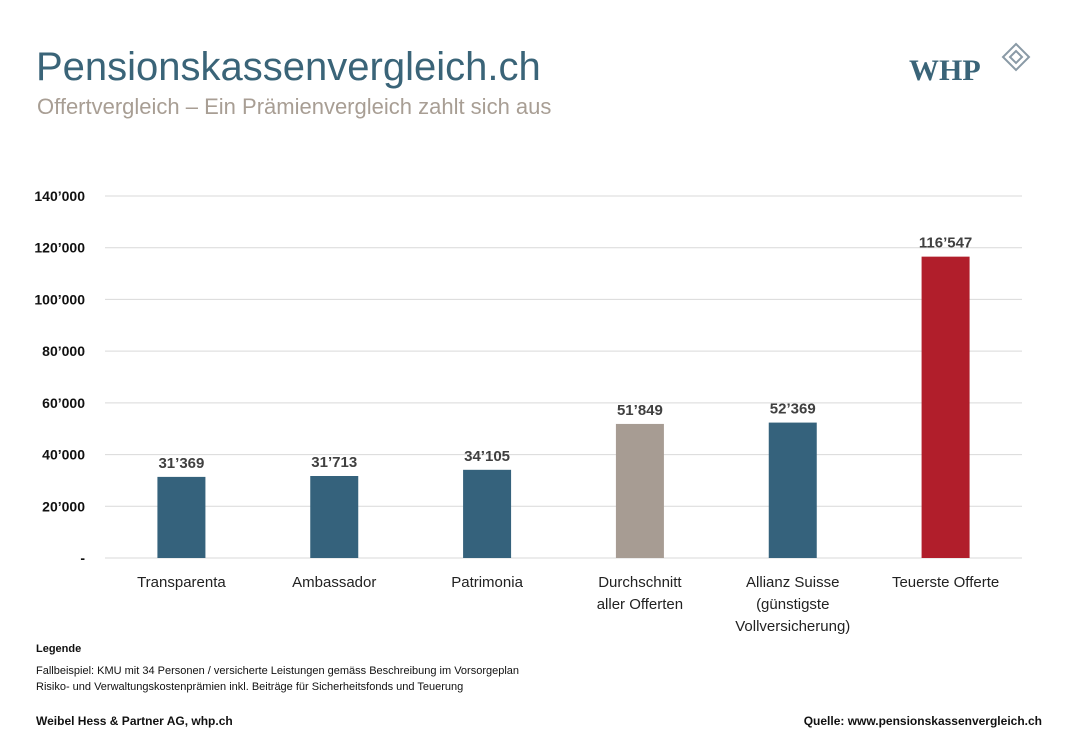 The height and width of the screenshot is (750, 1083). I want to click on x-tick-label: Transparenta, so click(181, 582).